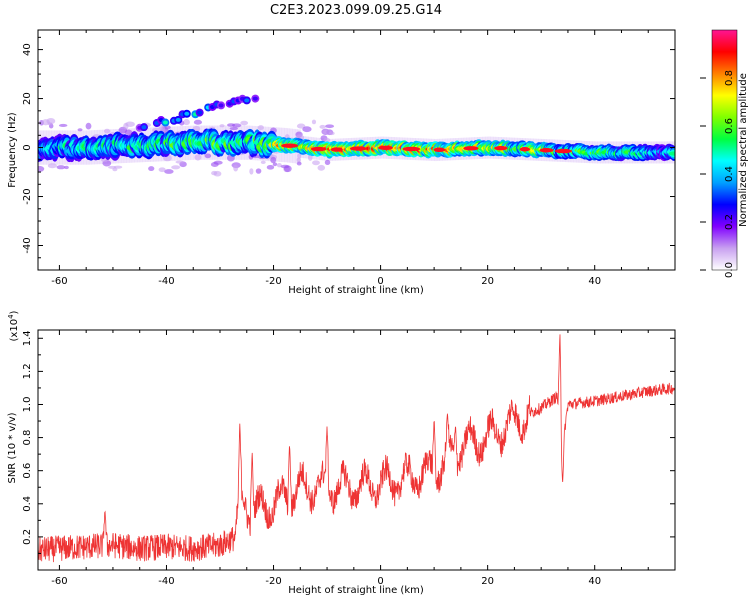 This screenshot has height=600, width=750. I want to click on spectrogram-x-label: Height of straight line (km), so click(356, 290).